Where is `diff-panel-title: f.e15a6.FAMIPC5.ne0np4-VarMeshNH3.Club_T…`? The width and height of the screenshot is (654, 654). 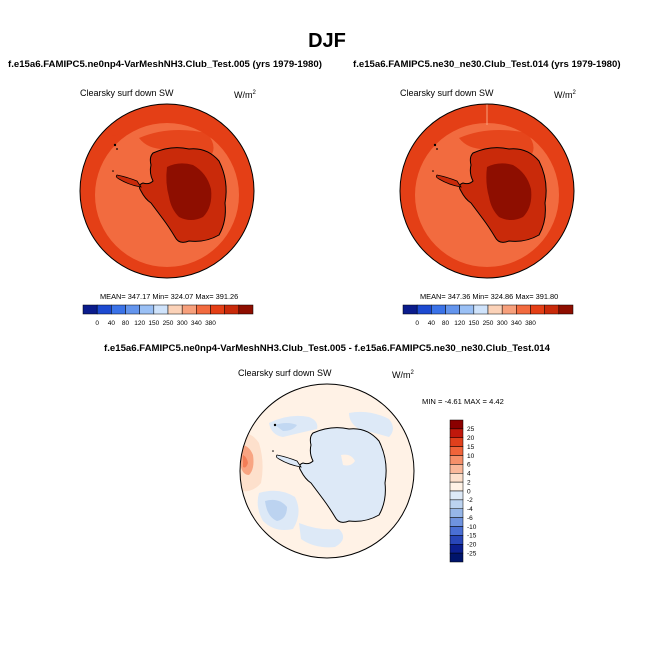 diff-panel-title: f.e15a6.FAMIPC5.ne0np4-VarMeshNH3.Club_T… is located at coordinates (327, 348).